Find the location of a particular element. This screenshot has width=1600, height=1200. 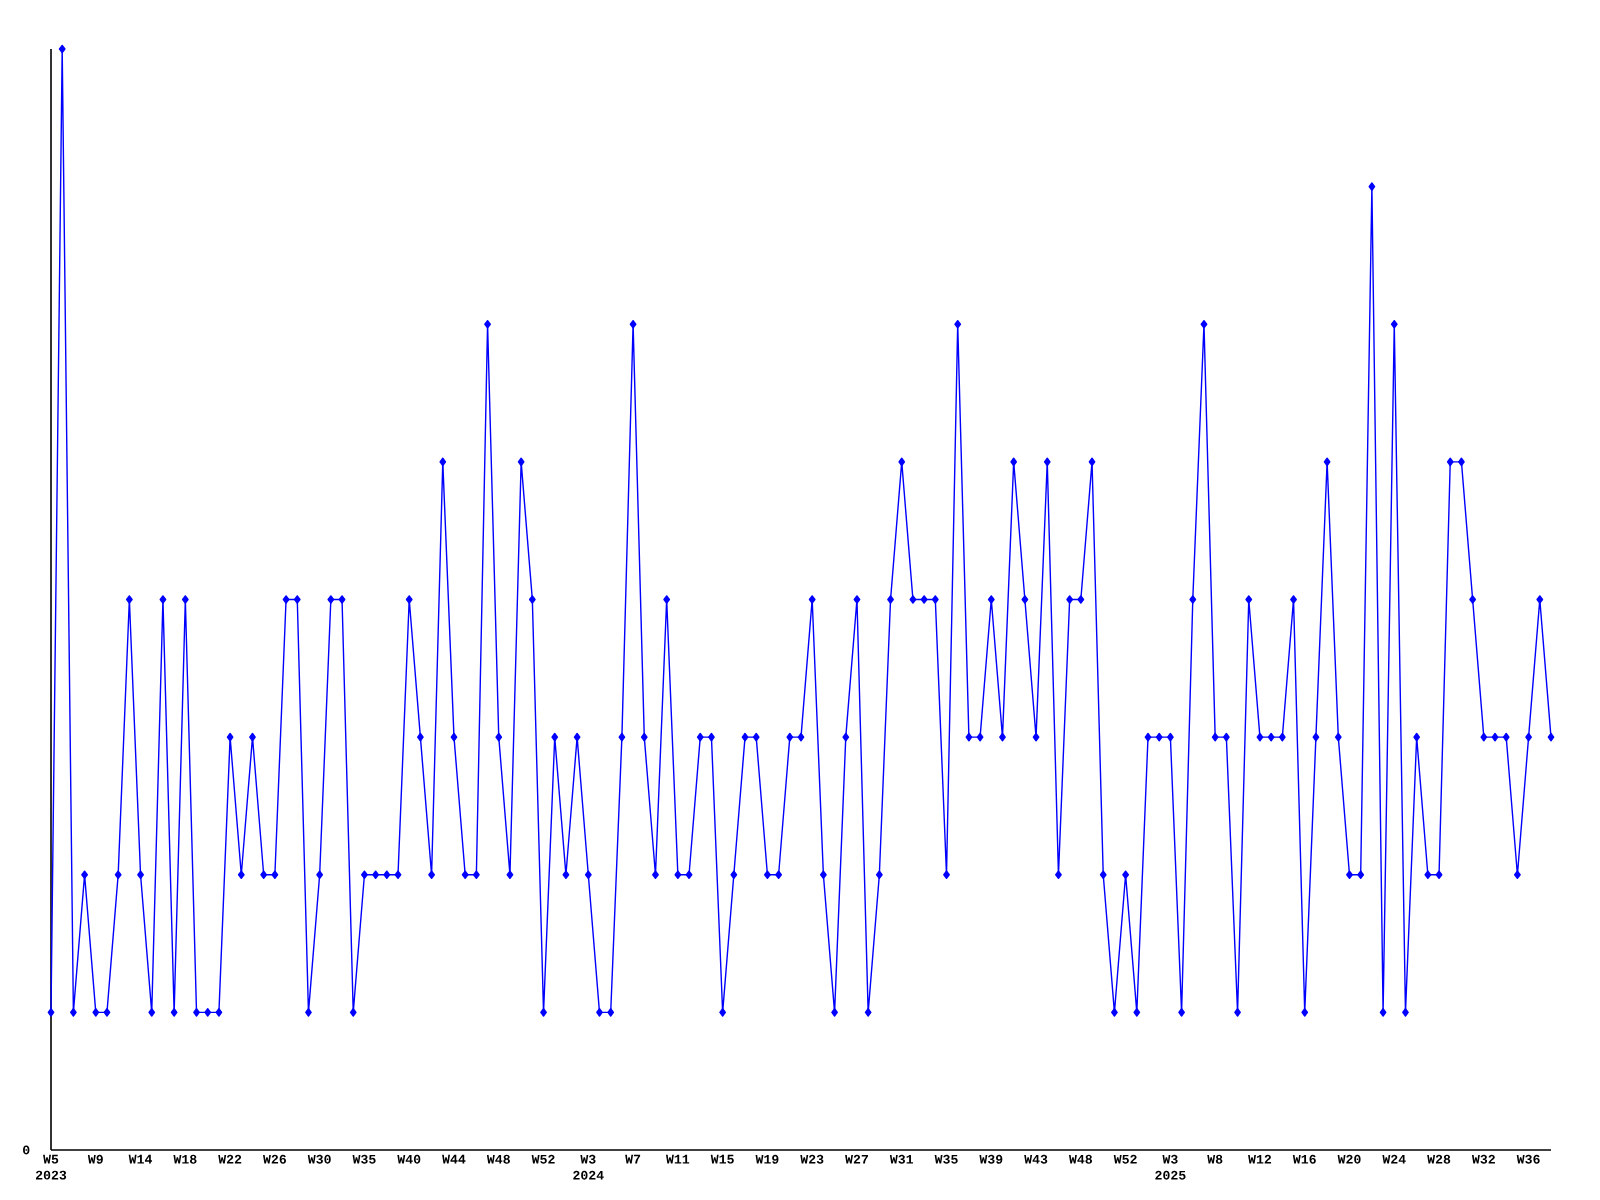

x-tick-label: W44 is located at coordinates (454, 1159).